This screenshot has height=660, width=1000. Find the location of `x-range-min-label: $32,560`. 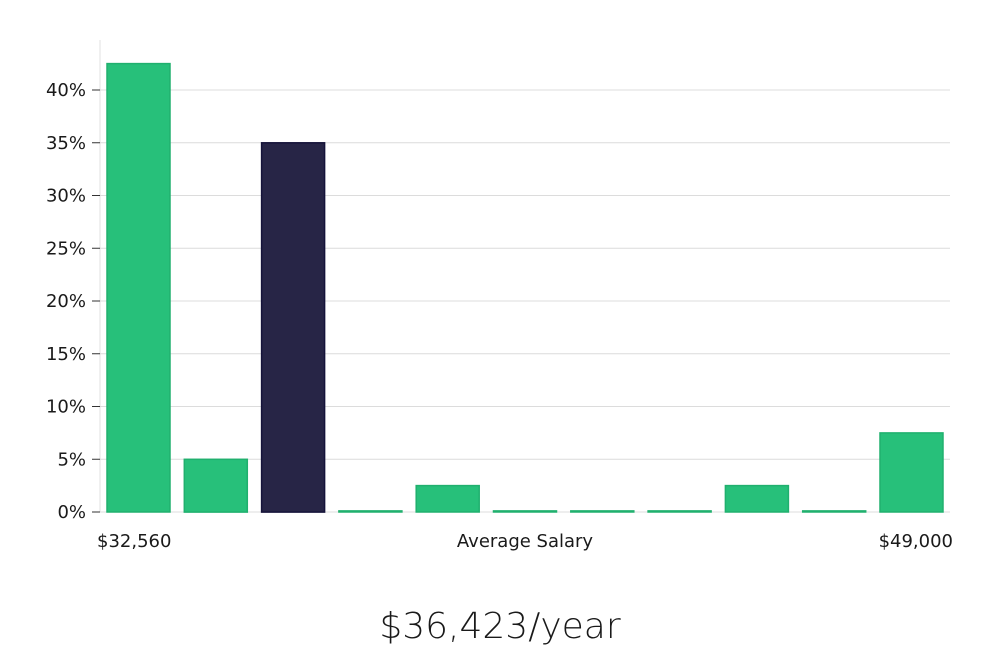

x-range-min-label: $32,560 is located at coordinates (134, 541).